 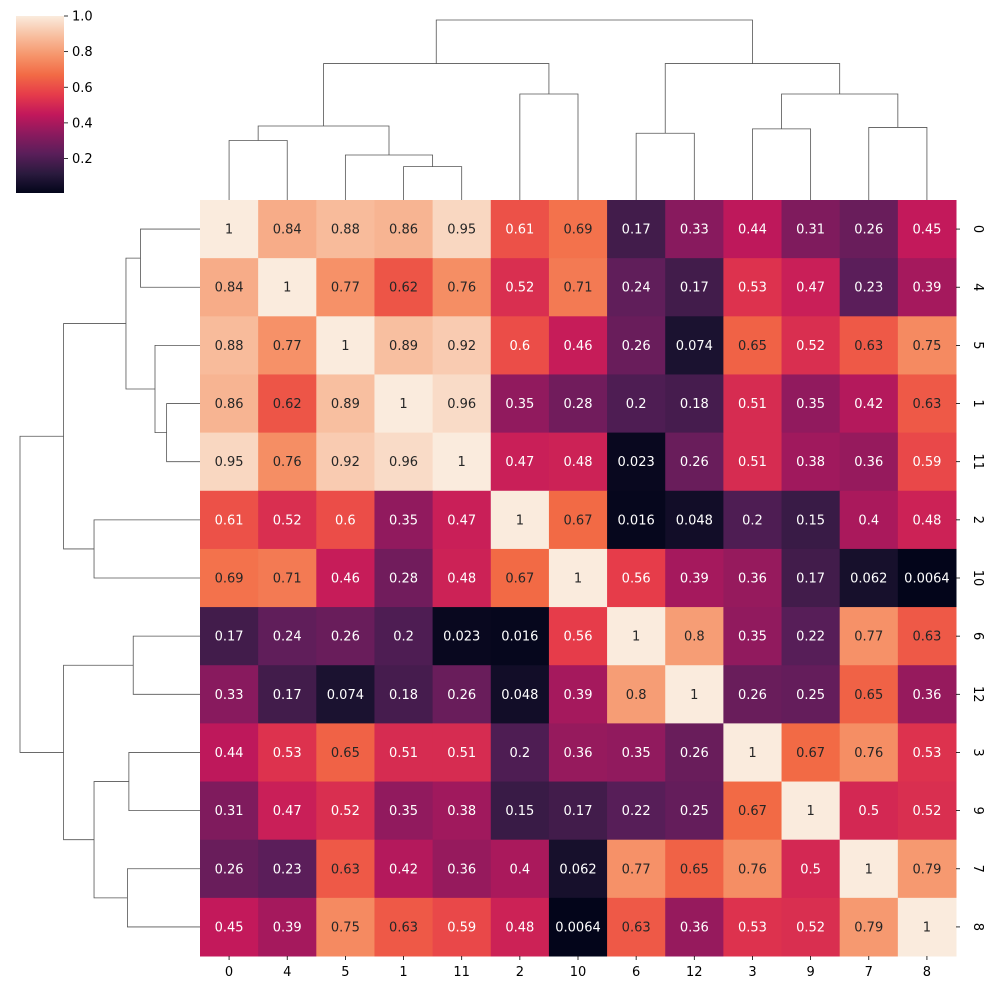 I want to click on cell-value-label: 0.96, so click(x=403, y=462).